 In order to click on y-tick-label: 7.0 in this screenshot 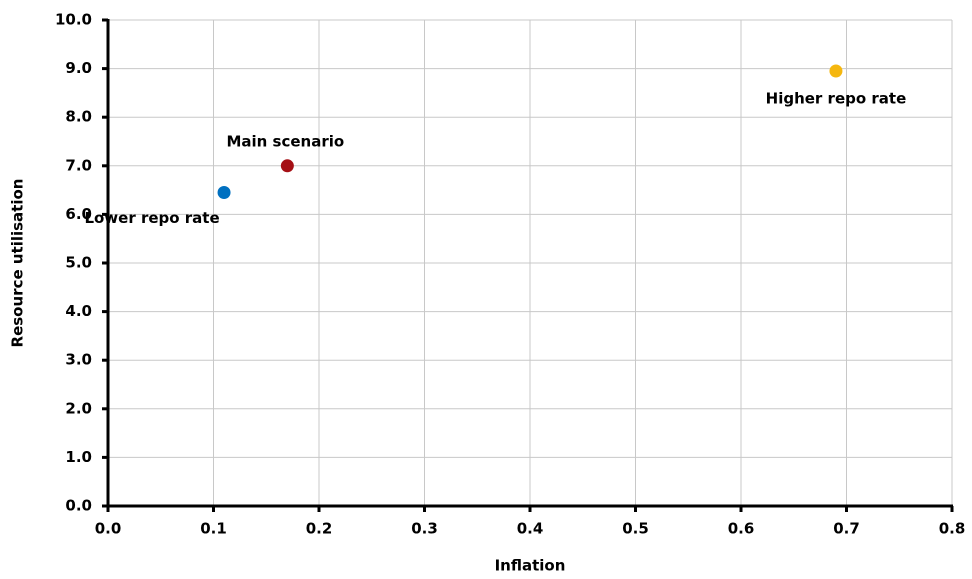, I will do `click(78, 165)`.